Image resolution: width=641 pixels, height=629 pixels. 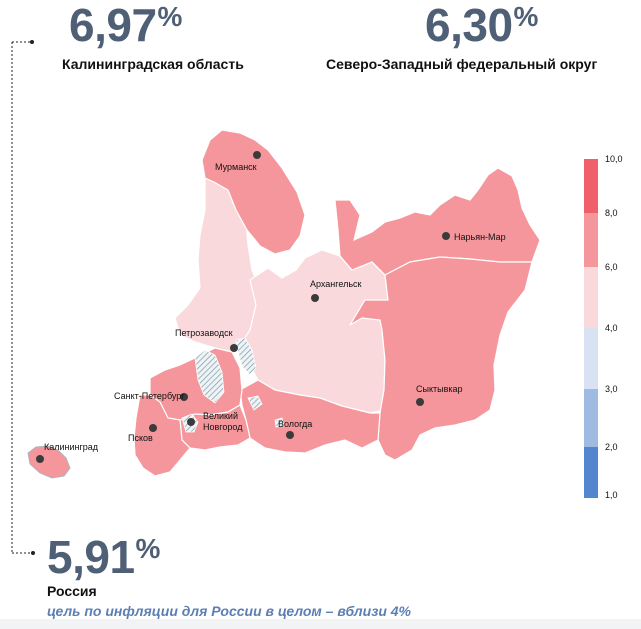 I want to click on city-kaliningrad: Калининград, so click(x=67, y=452).